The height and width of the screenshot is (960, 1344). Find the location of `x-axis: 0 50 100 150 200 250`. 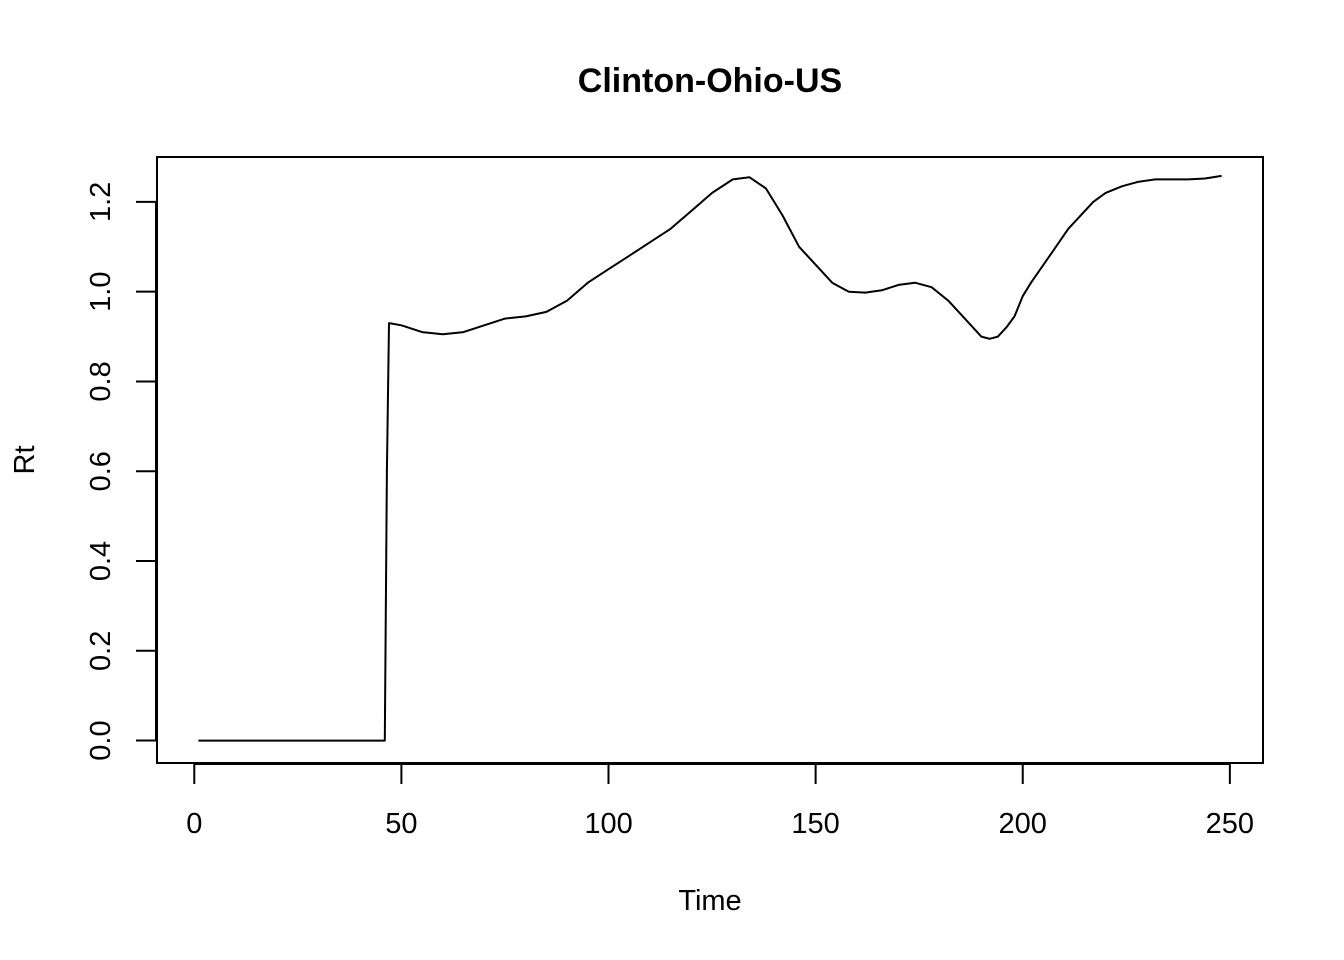

x-axis: 0 50 100 150 200 250 is located at coordinates (720, 801).